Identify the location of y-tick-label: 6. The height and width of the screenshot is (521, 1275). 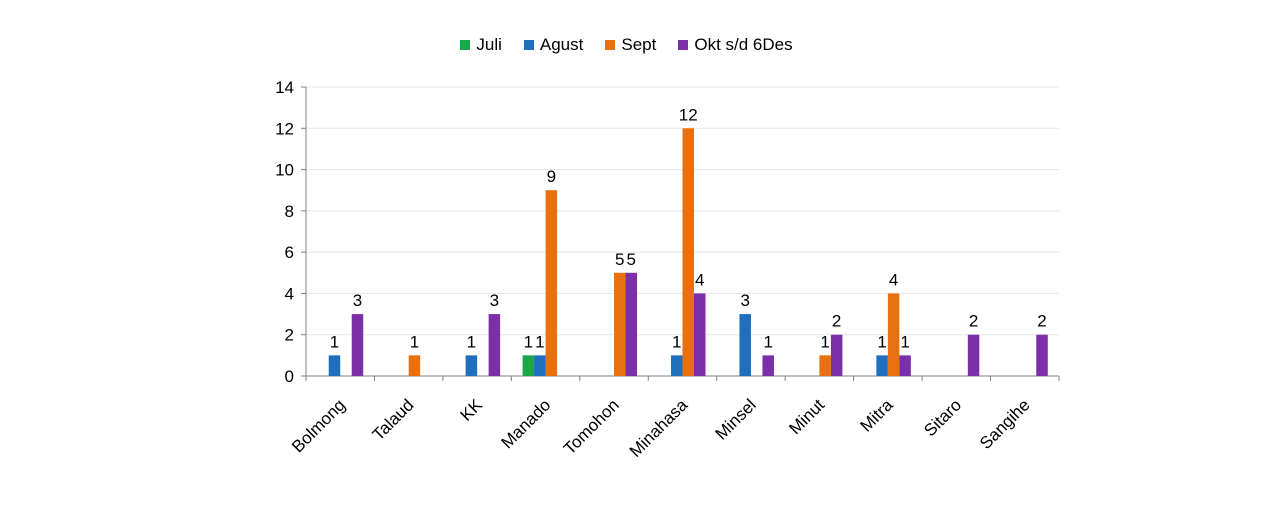
(289, 252).